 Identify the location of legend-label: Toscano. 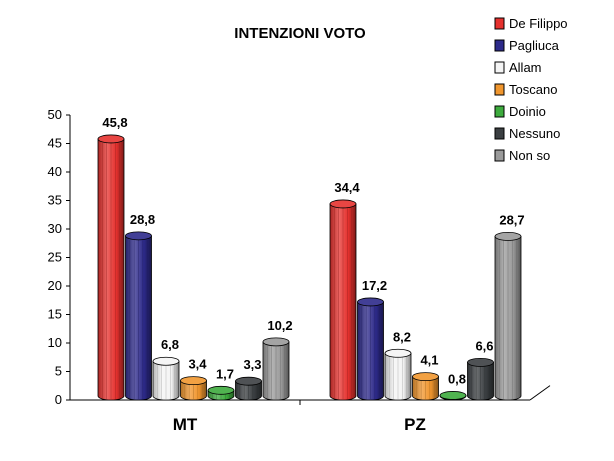
(533, 89).